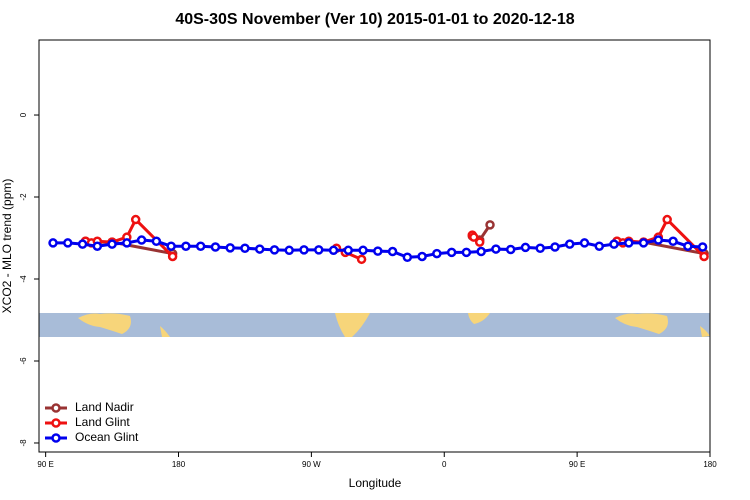 The image size is (750, 500). I want to click on x-tick-label: 90 W, so click(311, 464).